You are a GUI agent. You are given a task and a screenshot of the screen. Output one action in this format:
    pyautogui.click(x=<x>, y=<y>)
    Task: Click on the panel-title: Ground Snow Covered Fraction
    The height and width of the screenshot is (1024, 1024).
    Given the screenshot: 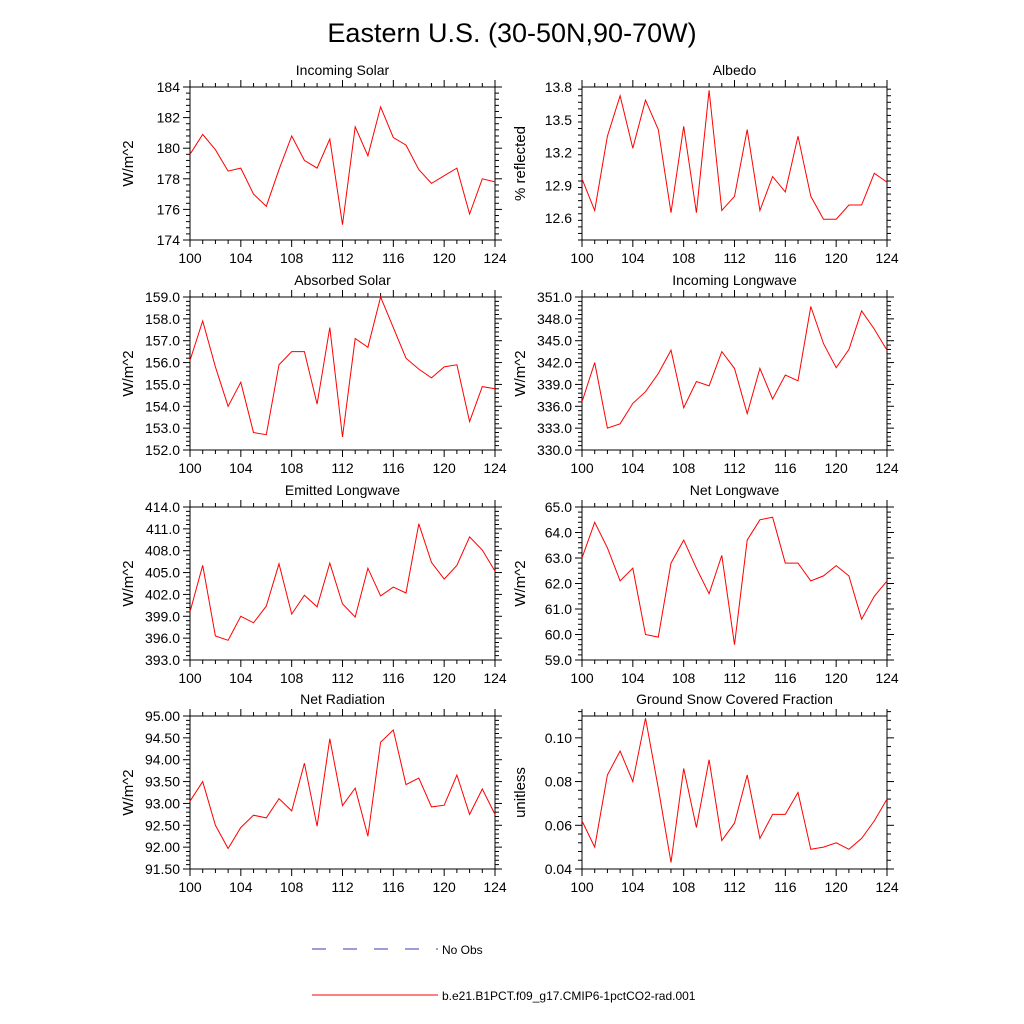 What is the action you would take?
    pyautogui.click(x=734, y=699)
    